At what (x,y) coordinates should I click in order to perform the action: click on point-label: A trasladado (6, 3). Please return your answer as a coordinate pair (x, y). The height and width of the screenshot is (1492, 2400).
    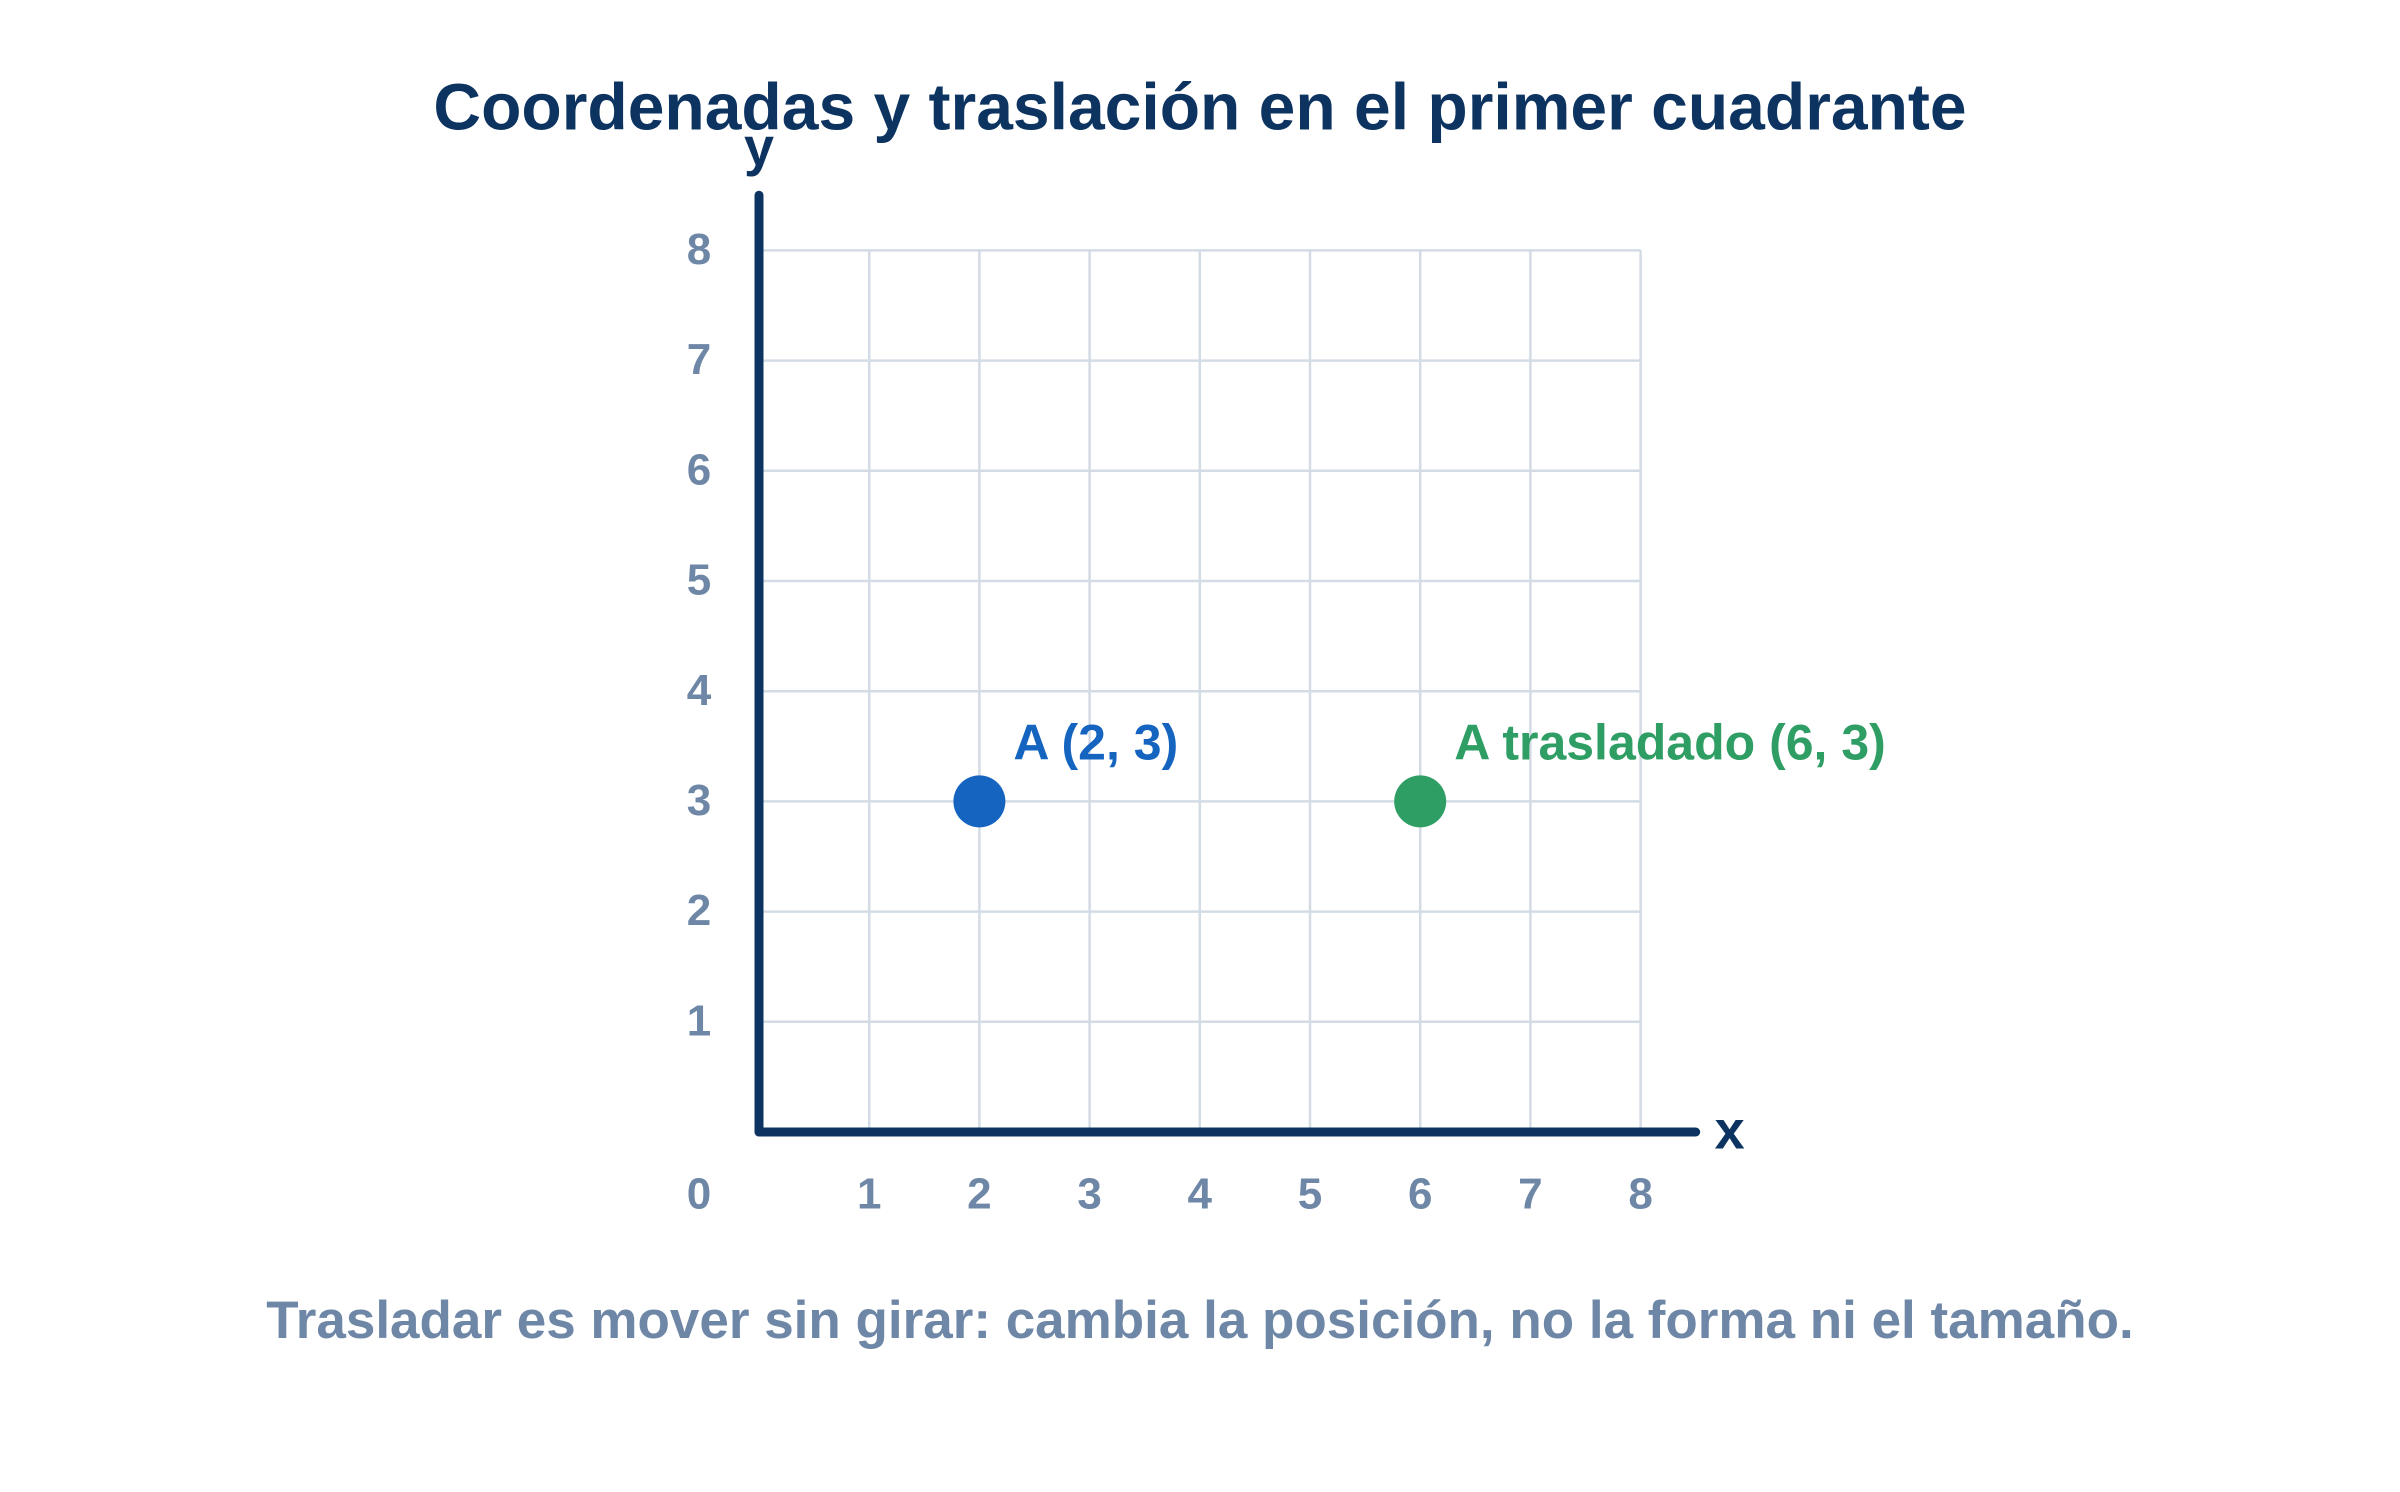
    Looking at the image, I should click on (1670, 743).